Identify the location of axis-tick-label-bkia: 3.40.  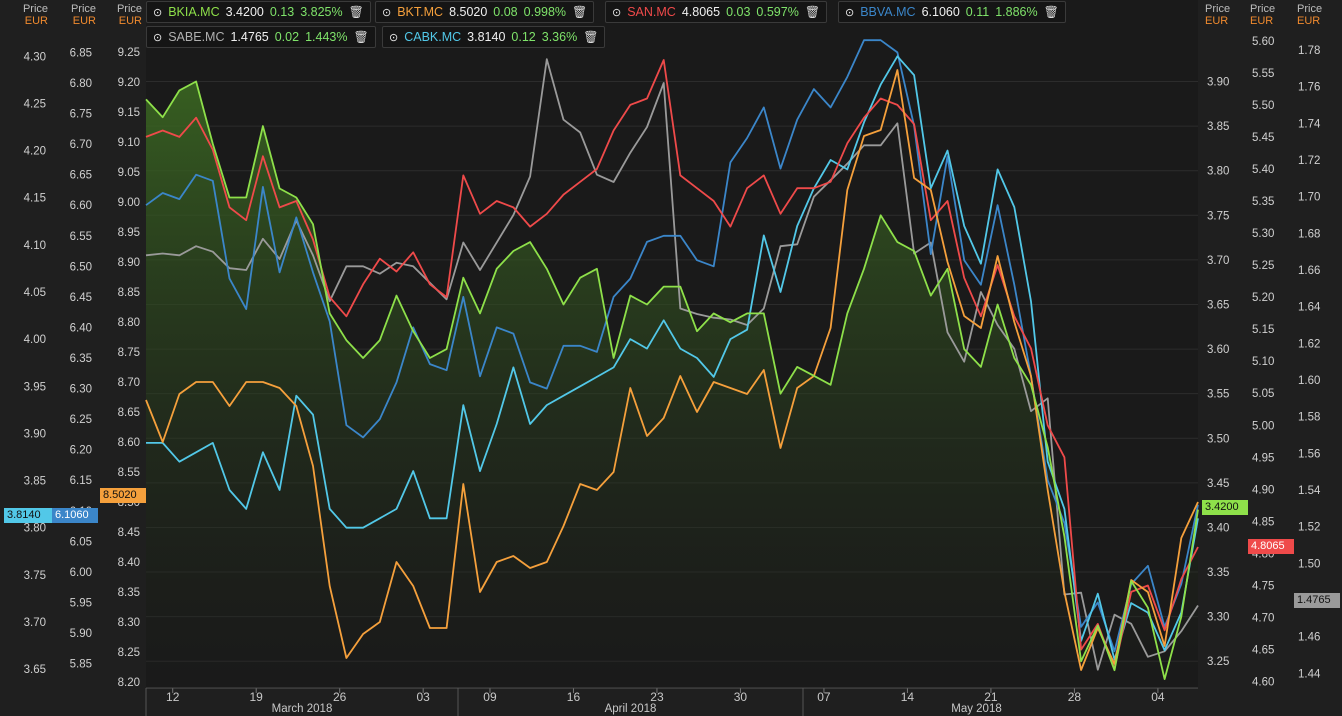
(1218, 528).